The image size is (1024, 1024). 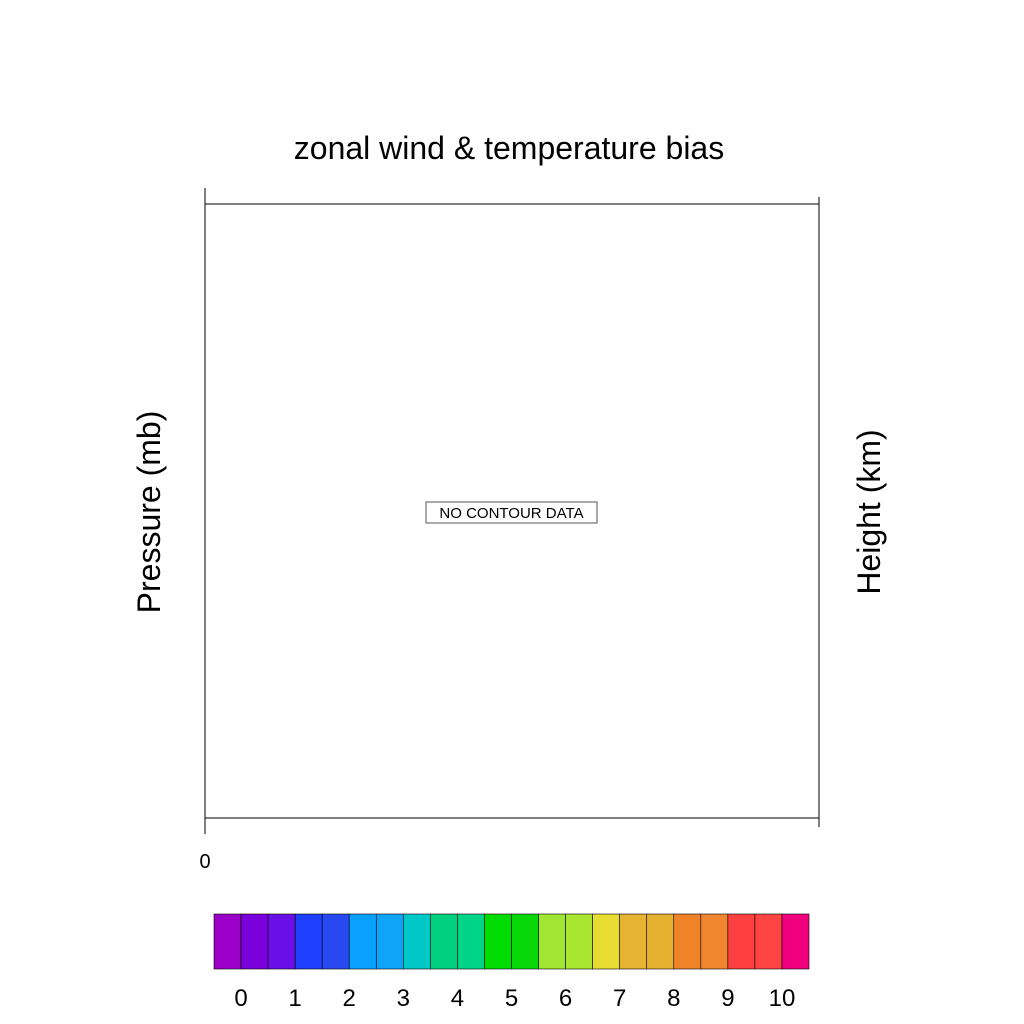 I want to click on x-tick-label: 0, so click(x=204, y=862).